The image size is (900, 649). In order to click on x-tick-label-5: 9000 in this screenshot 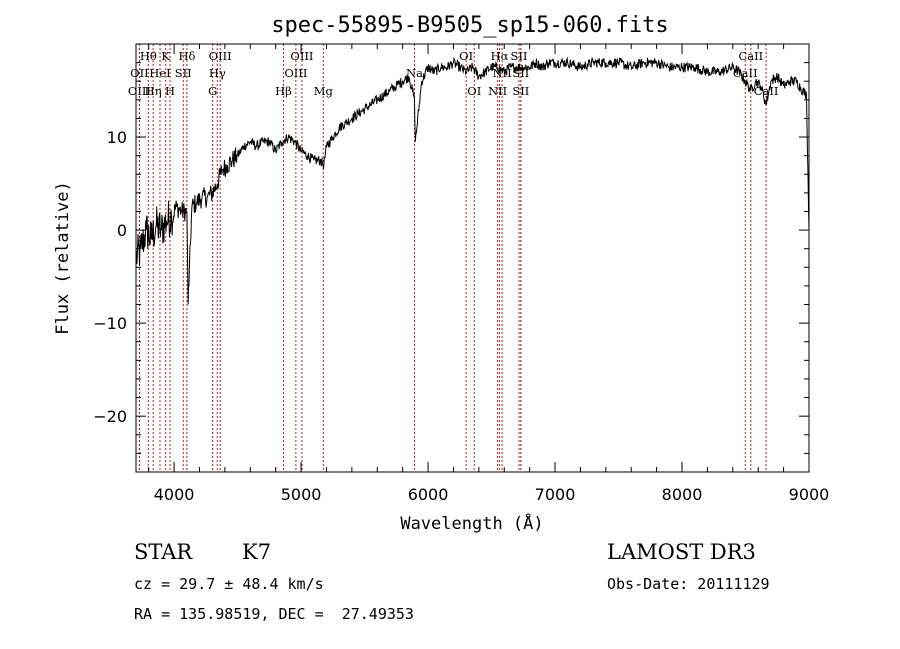, I will do `click(809, 494)`.